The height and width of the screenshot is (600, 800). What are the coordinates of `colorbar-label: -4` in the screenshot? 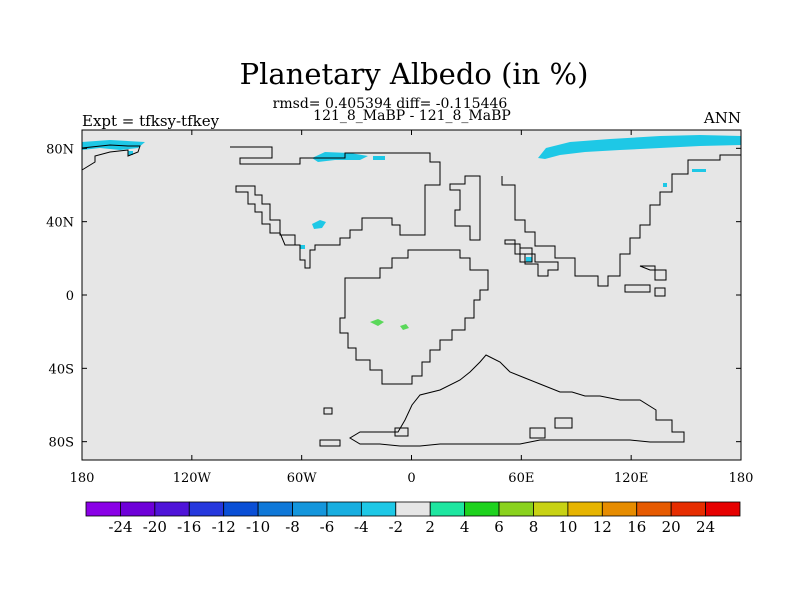 It's located at (361, 527).